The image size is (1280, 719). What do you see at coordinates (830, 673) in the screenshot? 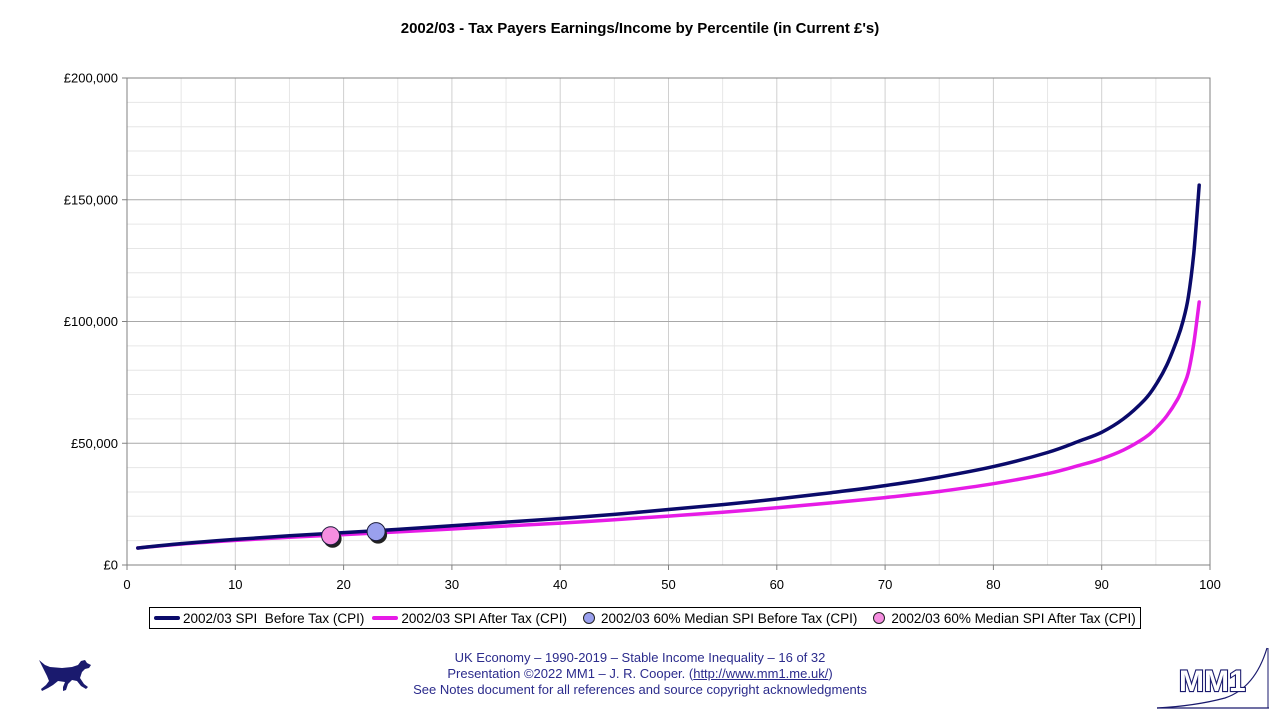
I see `footer-line-2-suffix: )` at bounding box center [830, 673].